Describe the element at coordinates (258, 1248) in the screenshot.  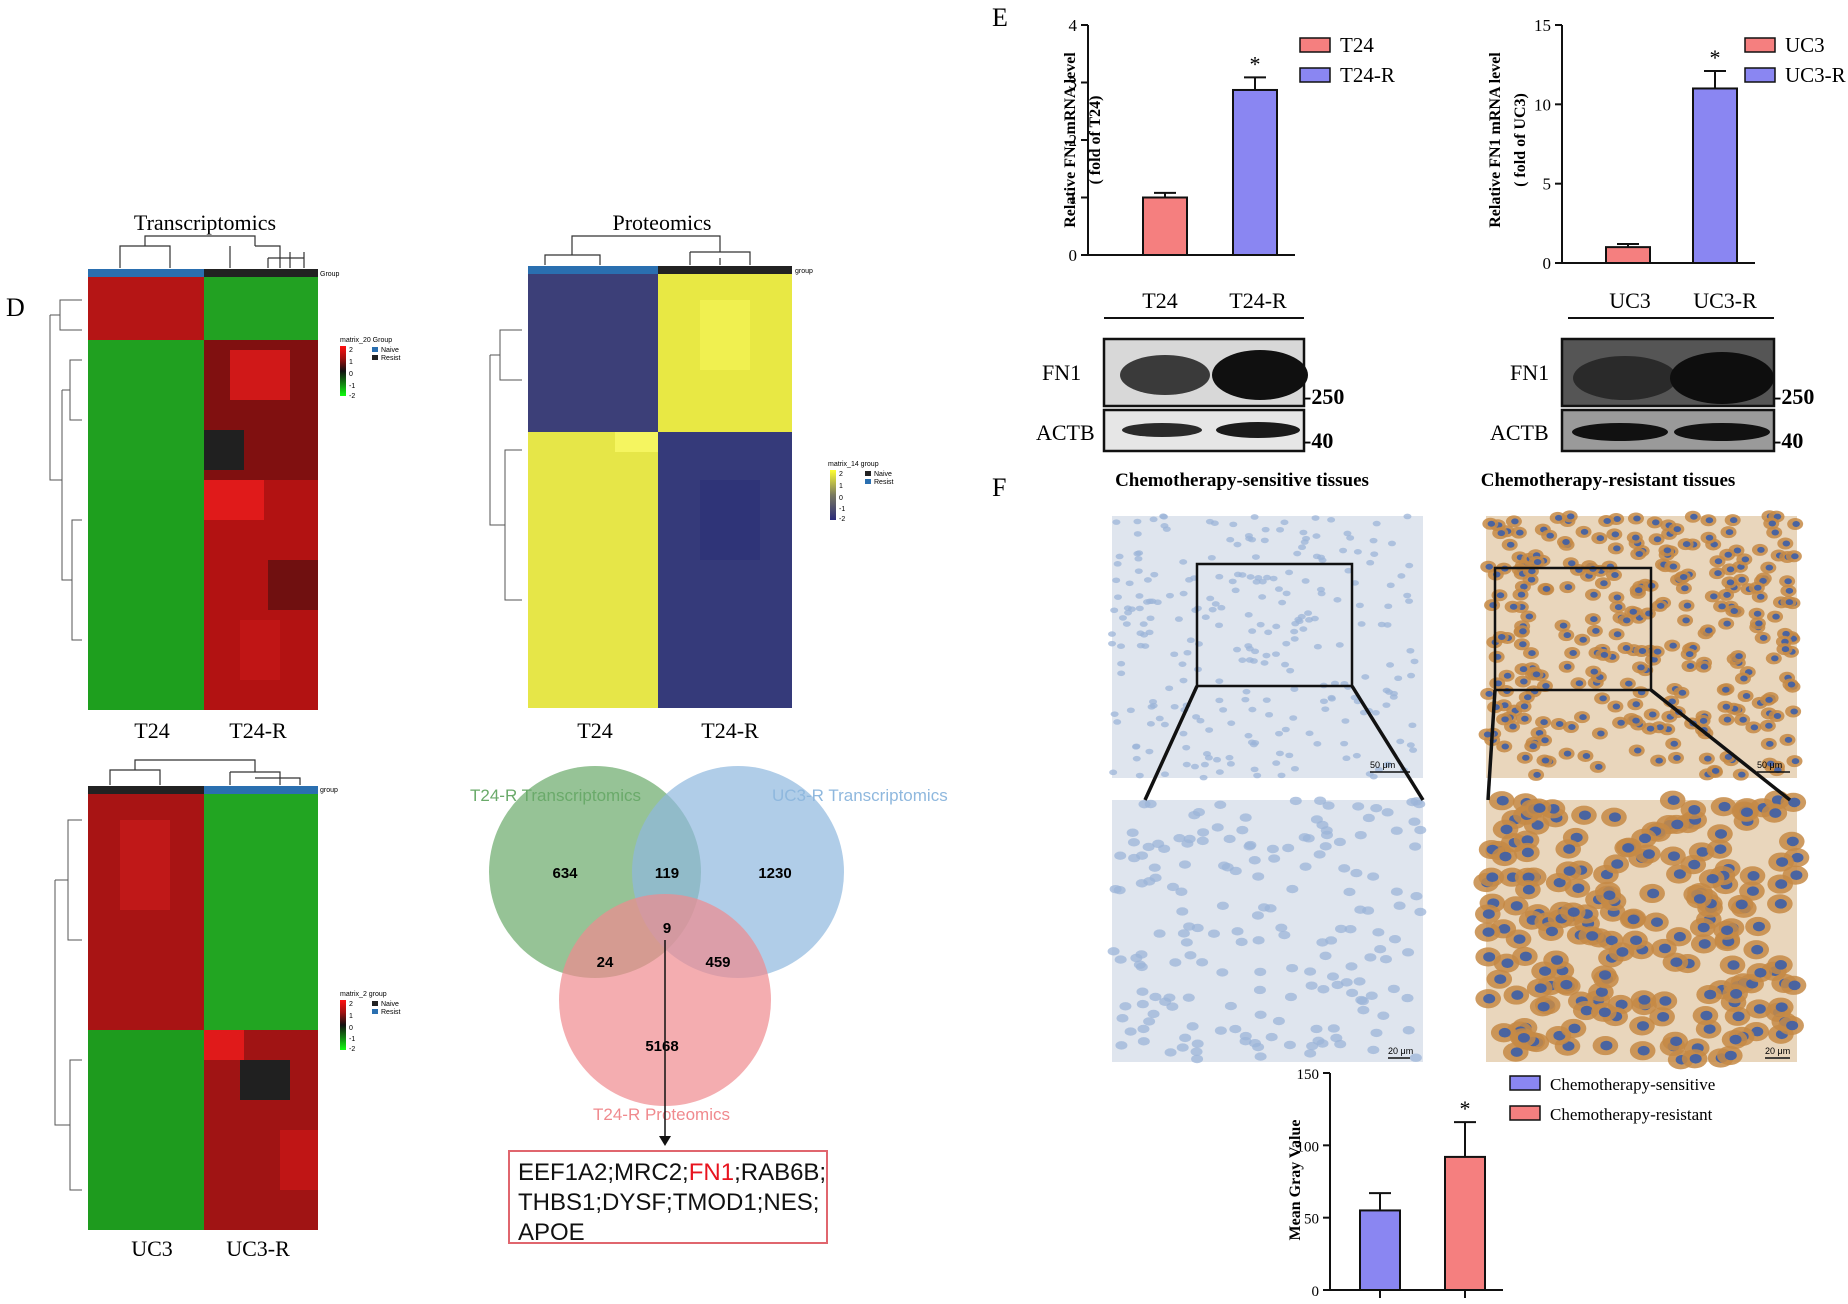
I see `x-label: UC3-R` at that location.